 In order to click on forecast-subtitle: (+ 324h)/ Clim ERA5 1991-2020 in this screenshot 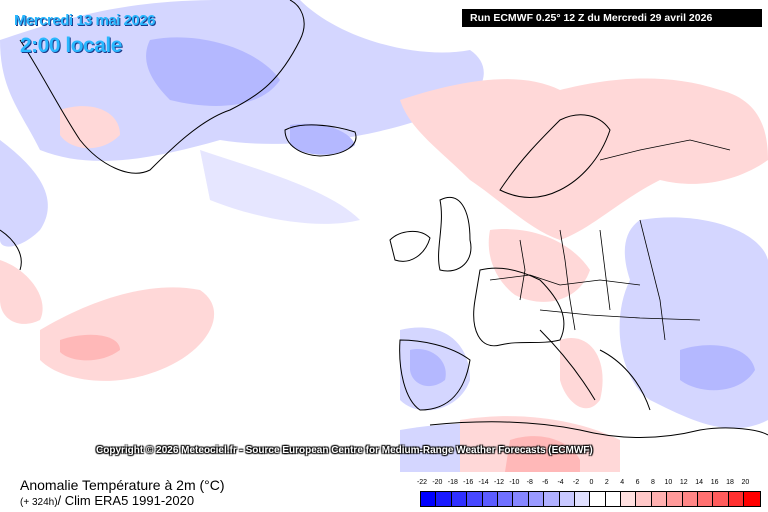, I will do `click(107, 500)`.